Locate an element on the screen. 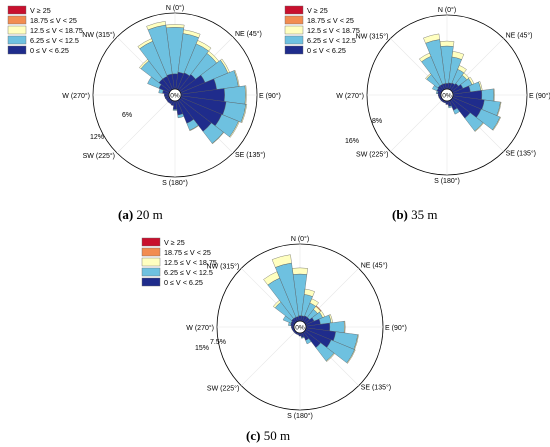 This screenshot has width=550, height=447. ring-label: 6% is located at coordinates (127, 115).